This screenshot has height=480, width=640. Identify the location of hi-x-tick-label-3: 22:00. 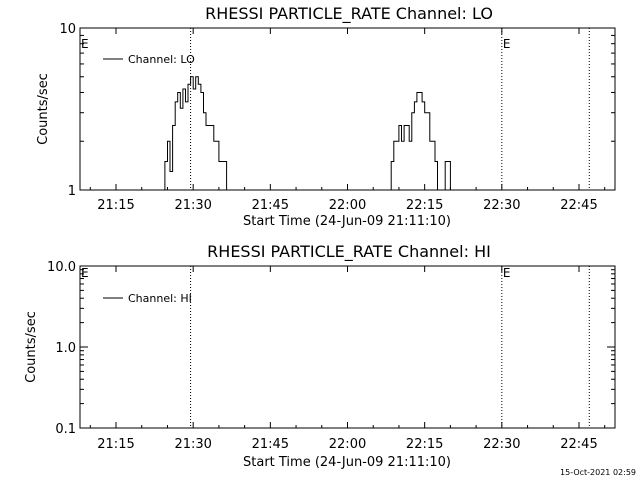
(347, 444).